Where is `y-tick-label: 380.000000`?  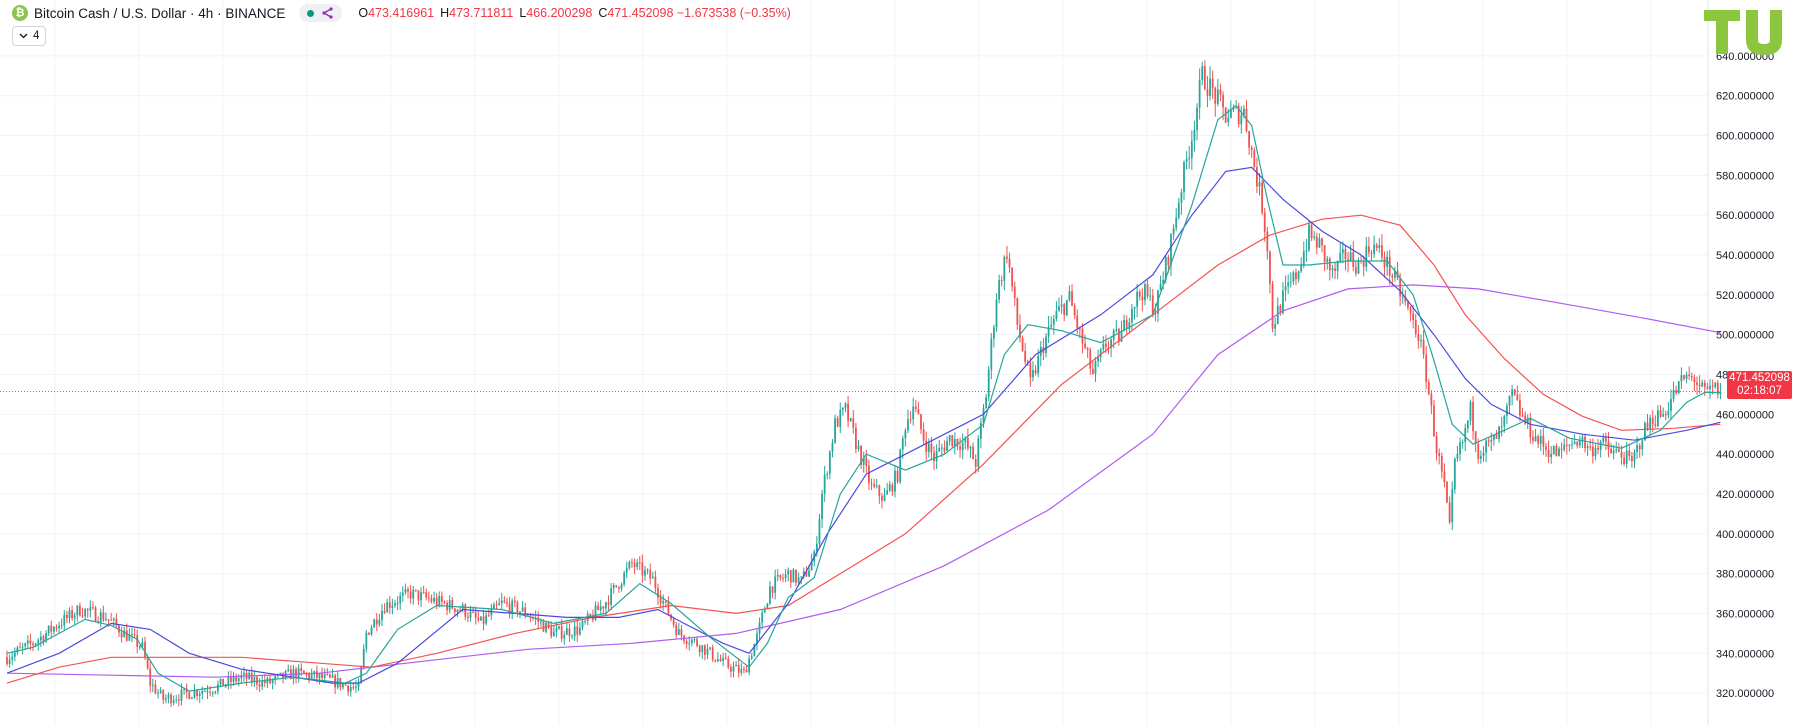 y-tick-label: 380.000000 is located at coordinates (1745, 575).